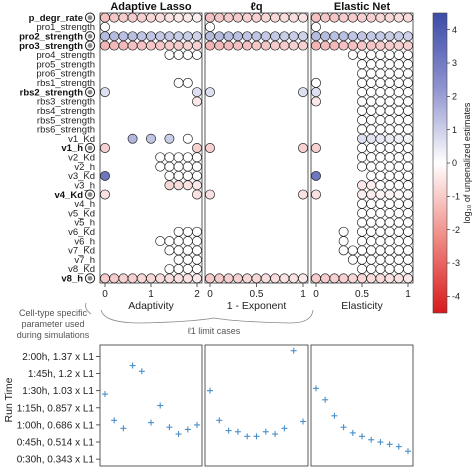 Image resolution: width=474 pixels, height=467 pixels. Describe the element at coordinates (362, 306) in the screenshot. I see `panel-xlabel: Elasticity` at that location.